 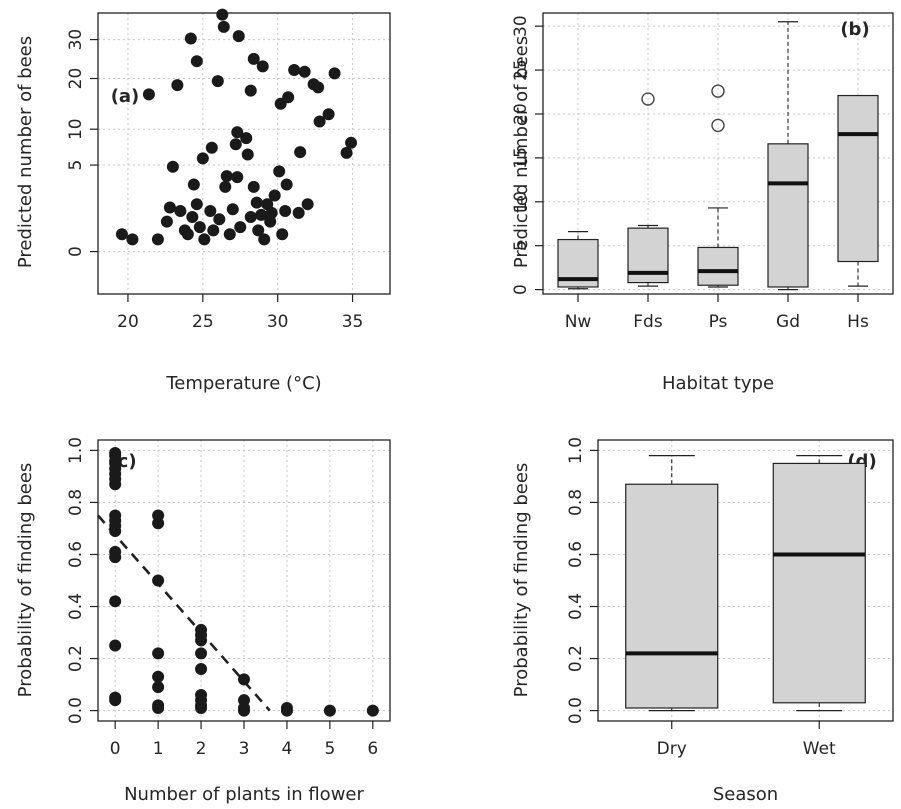 I want to click on x-tick-label: Ps, so click(x=718, y=322).